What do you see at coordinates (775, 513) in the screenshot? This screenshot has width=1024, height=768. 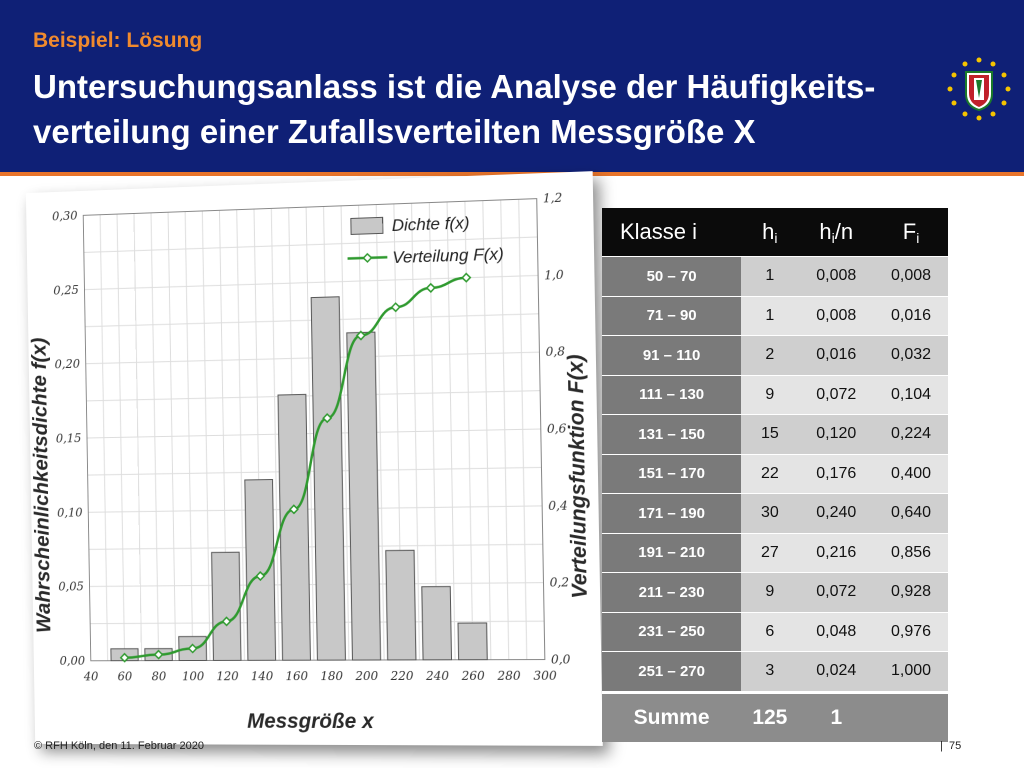 I see `table-row: 171 – 190 30 0,240 0,640` at bounding box center [775, 513].